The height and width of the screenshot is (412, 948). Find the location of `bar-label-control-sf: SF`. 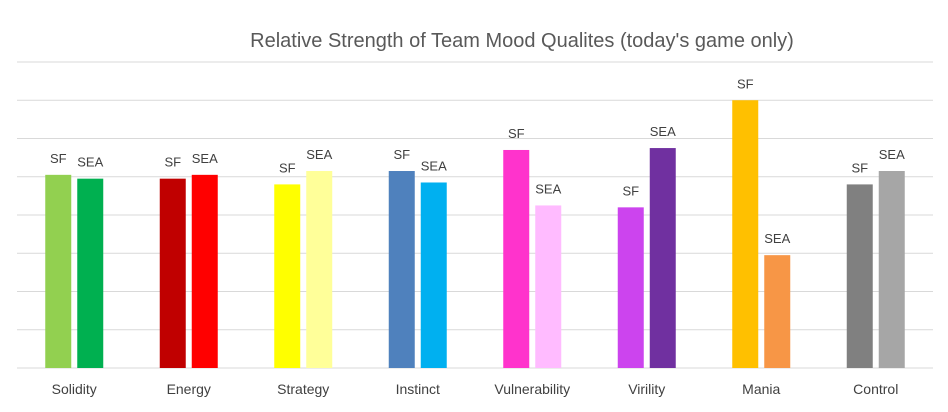

bar-label-control-sf: SF is located at coordinates (859, 167).